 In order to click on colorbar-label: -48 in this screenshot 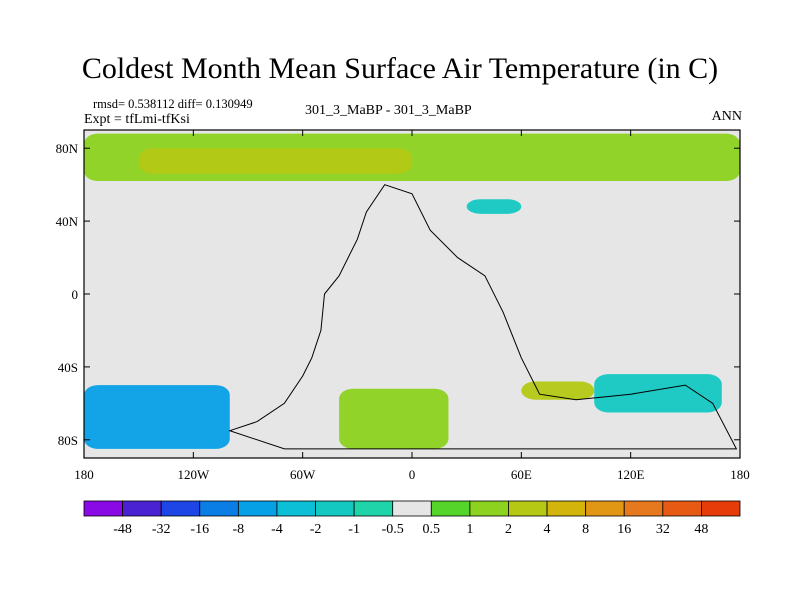, I will do `click(122, 529)`.